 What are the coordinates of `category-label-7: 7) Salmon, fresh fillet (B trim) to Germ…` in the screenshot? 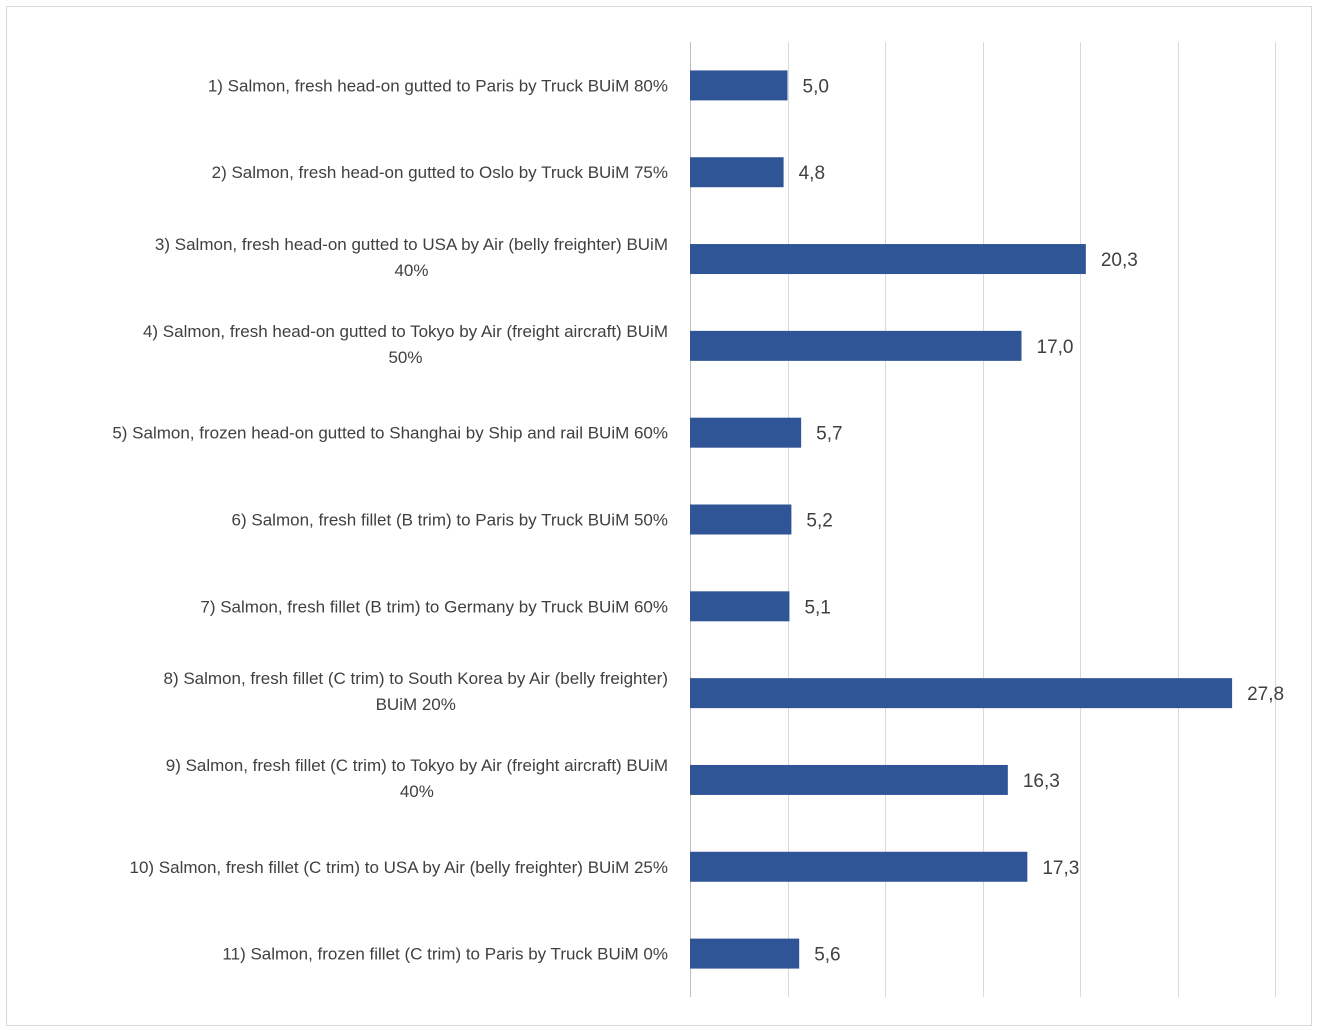 It's located at (434, 606).